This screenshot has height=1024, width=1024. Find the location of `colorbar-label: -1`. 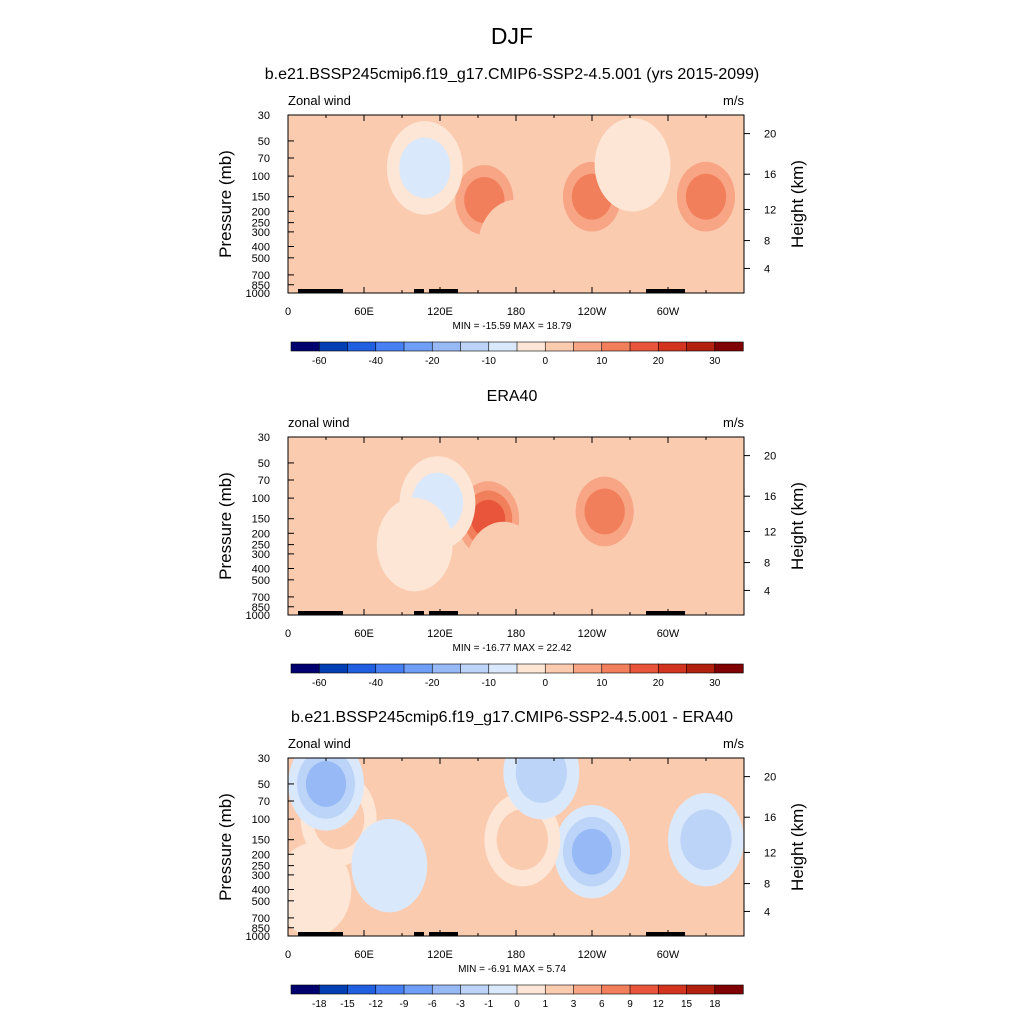

colorbar-label: -1 is located at coordinates (488, 1004).